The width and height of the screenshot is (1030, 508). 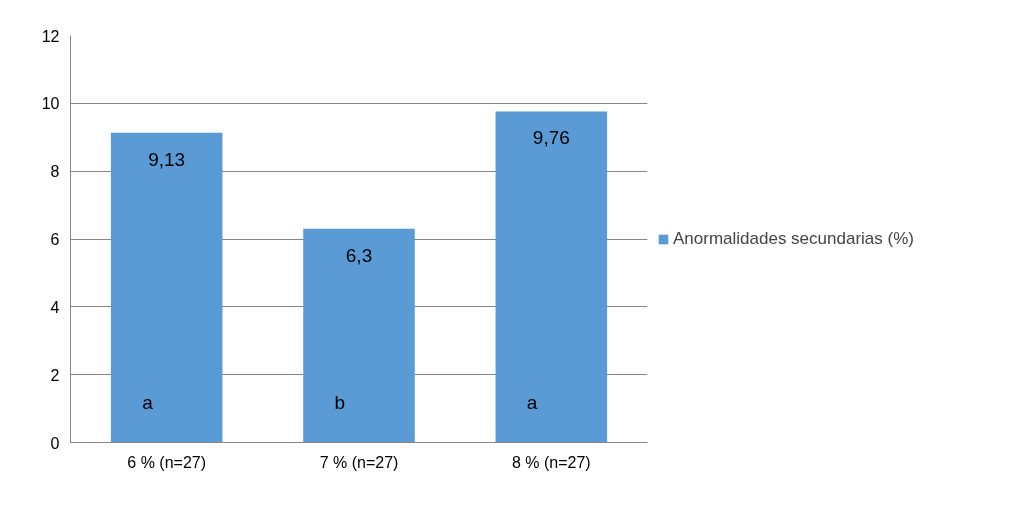 What do you see at coordinates (551, 138) in the screenshot?
I see `data-label: 9,76` at bounding box center [551, 138].